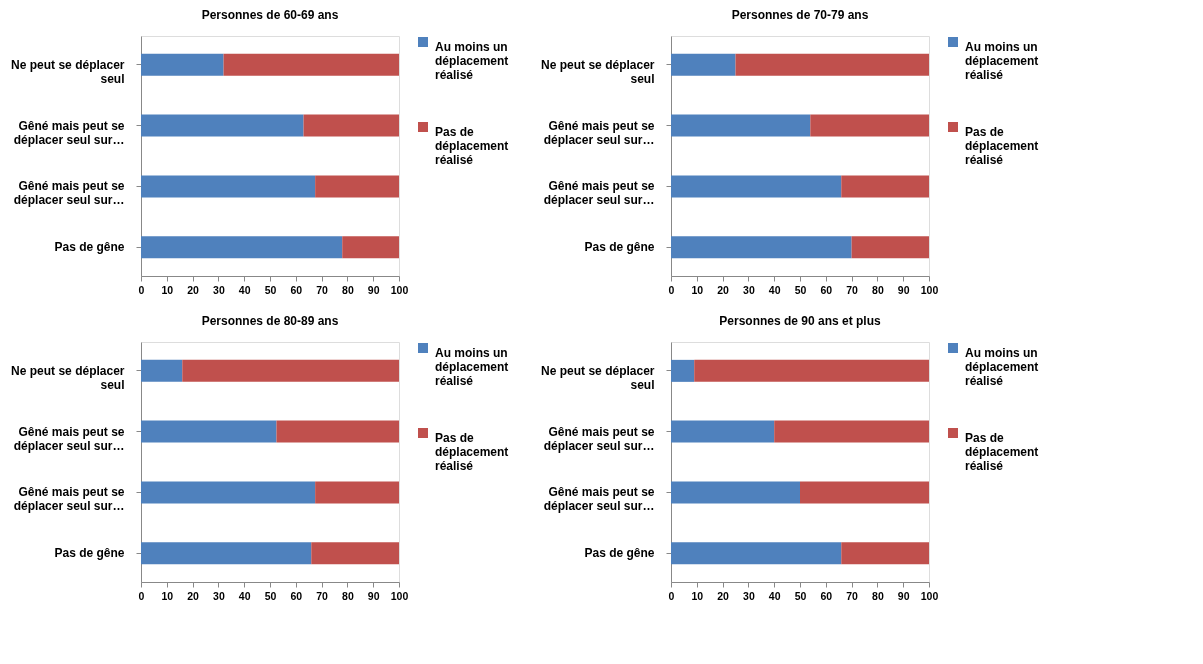 This screenshot has height=664, width=1203. What do you see at coordinates (270, 321) in the screenshot?
I see `chart-title: Personnes de 80-89 ans` at bounding box center [270, 321].